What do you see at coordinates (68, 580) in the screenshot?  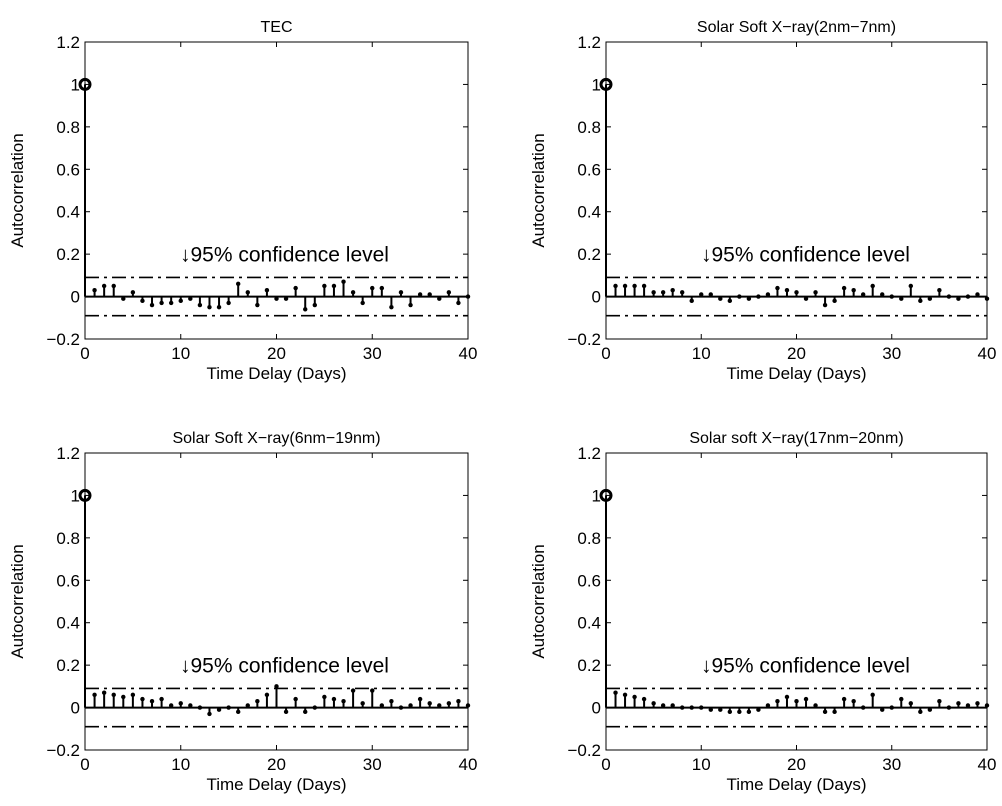 I see `y-tick-label: 0.6` at bounding box center [68, 580].